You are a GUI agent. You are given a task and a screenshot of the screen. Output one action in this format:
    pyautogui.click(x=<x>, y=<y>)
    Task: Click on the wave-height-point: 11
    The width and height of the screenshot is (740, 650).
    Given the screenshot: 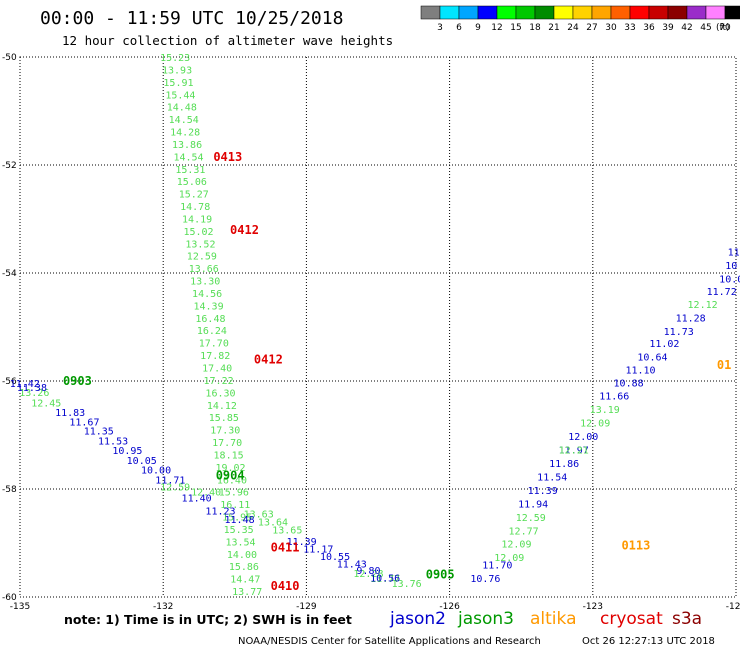 What is the action you would take?
    pyautogui.click(x=734, y=252)
    